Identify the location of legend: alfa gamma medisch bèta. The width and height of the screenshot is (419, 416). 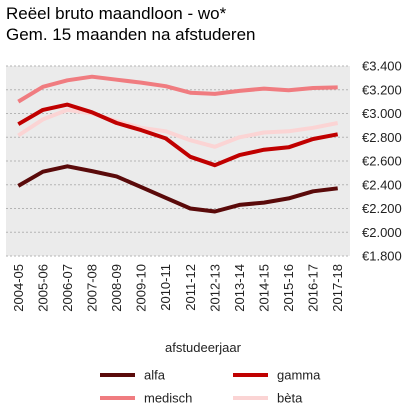
(210, 387).